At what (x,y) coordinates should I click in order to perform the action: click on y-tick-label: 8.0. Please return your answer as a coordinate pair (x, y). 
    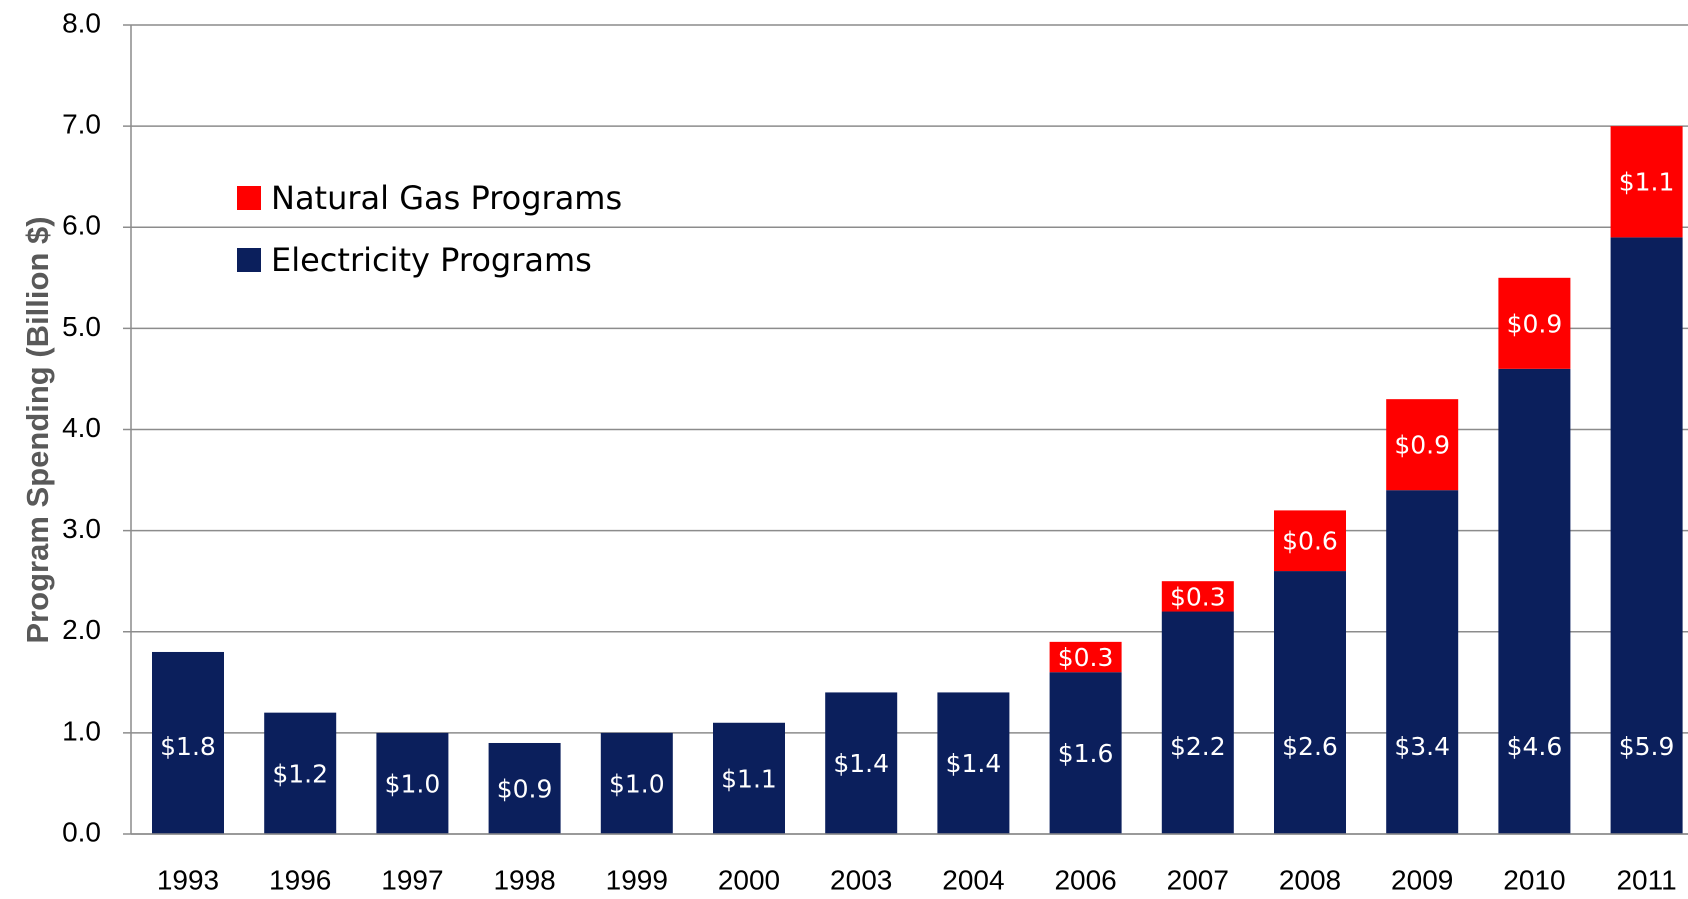
    Looking at the image, I should click on (81, 22).